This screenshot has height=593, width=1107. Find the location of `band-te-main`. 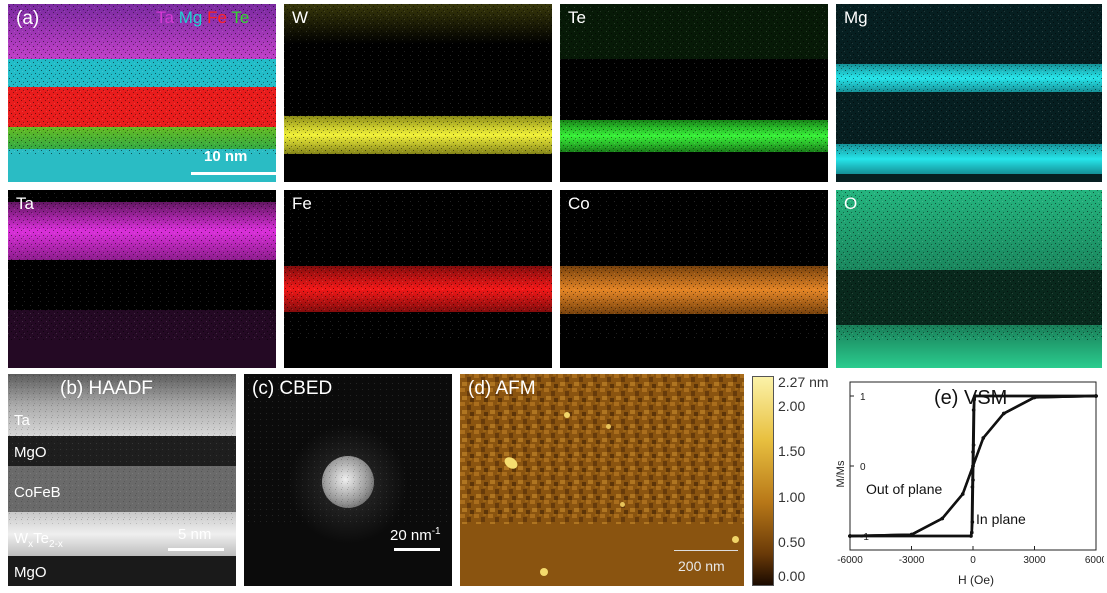

band-te-main is located at coordinates (694, 136).